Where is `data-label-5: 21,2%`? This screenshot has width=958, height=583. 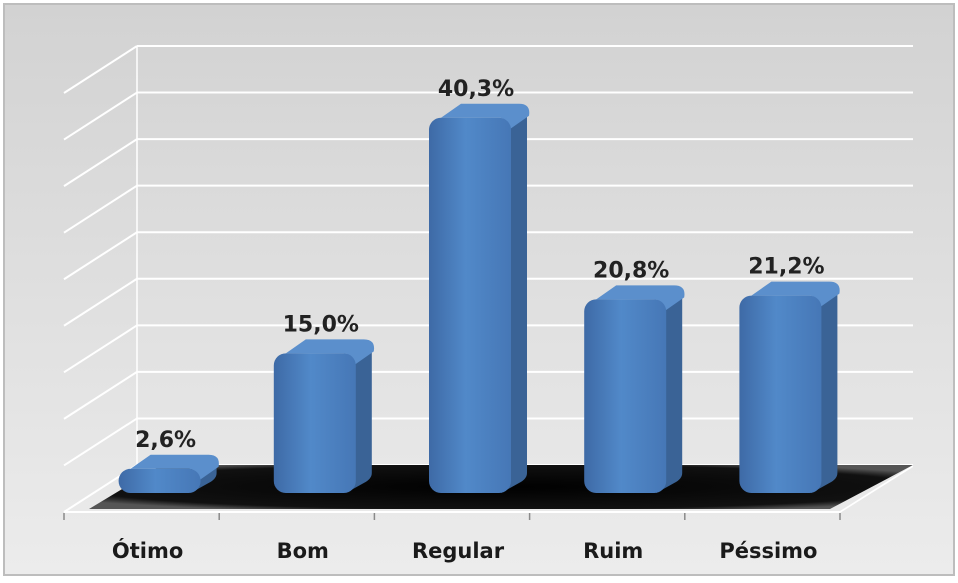
data-label-5: 21,2% is located at coordinates (786, 267).